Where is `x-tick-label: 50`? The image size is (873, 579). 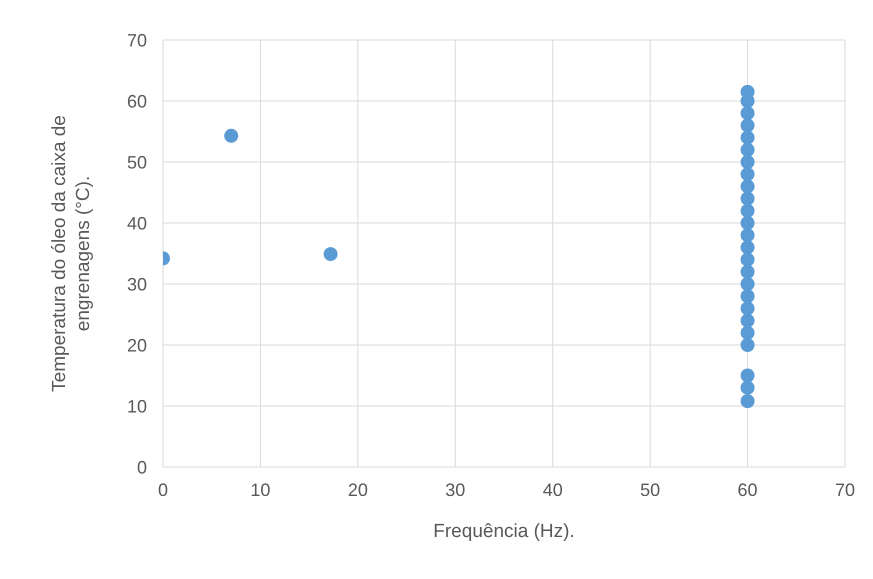 x-tick-label: 50 is located at coordinates (650, 490).